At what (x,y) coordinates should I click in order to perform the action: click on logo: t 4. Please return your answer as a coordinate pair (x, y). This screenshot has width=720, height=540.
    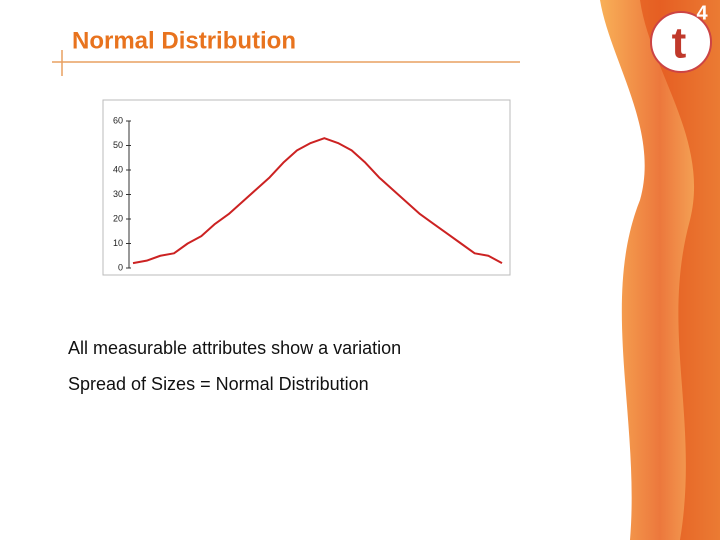
    Looking at the image, I should click on (681, 37).